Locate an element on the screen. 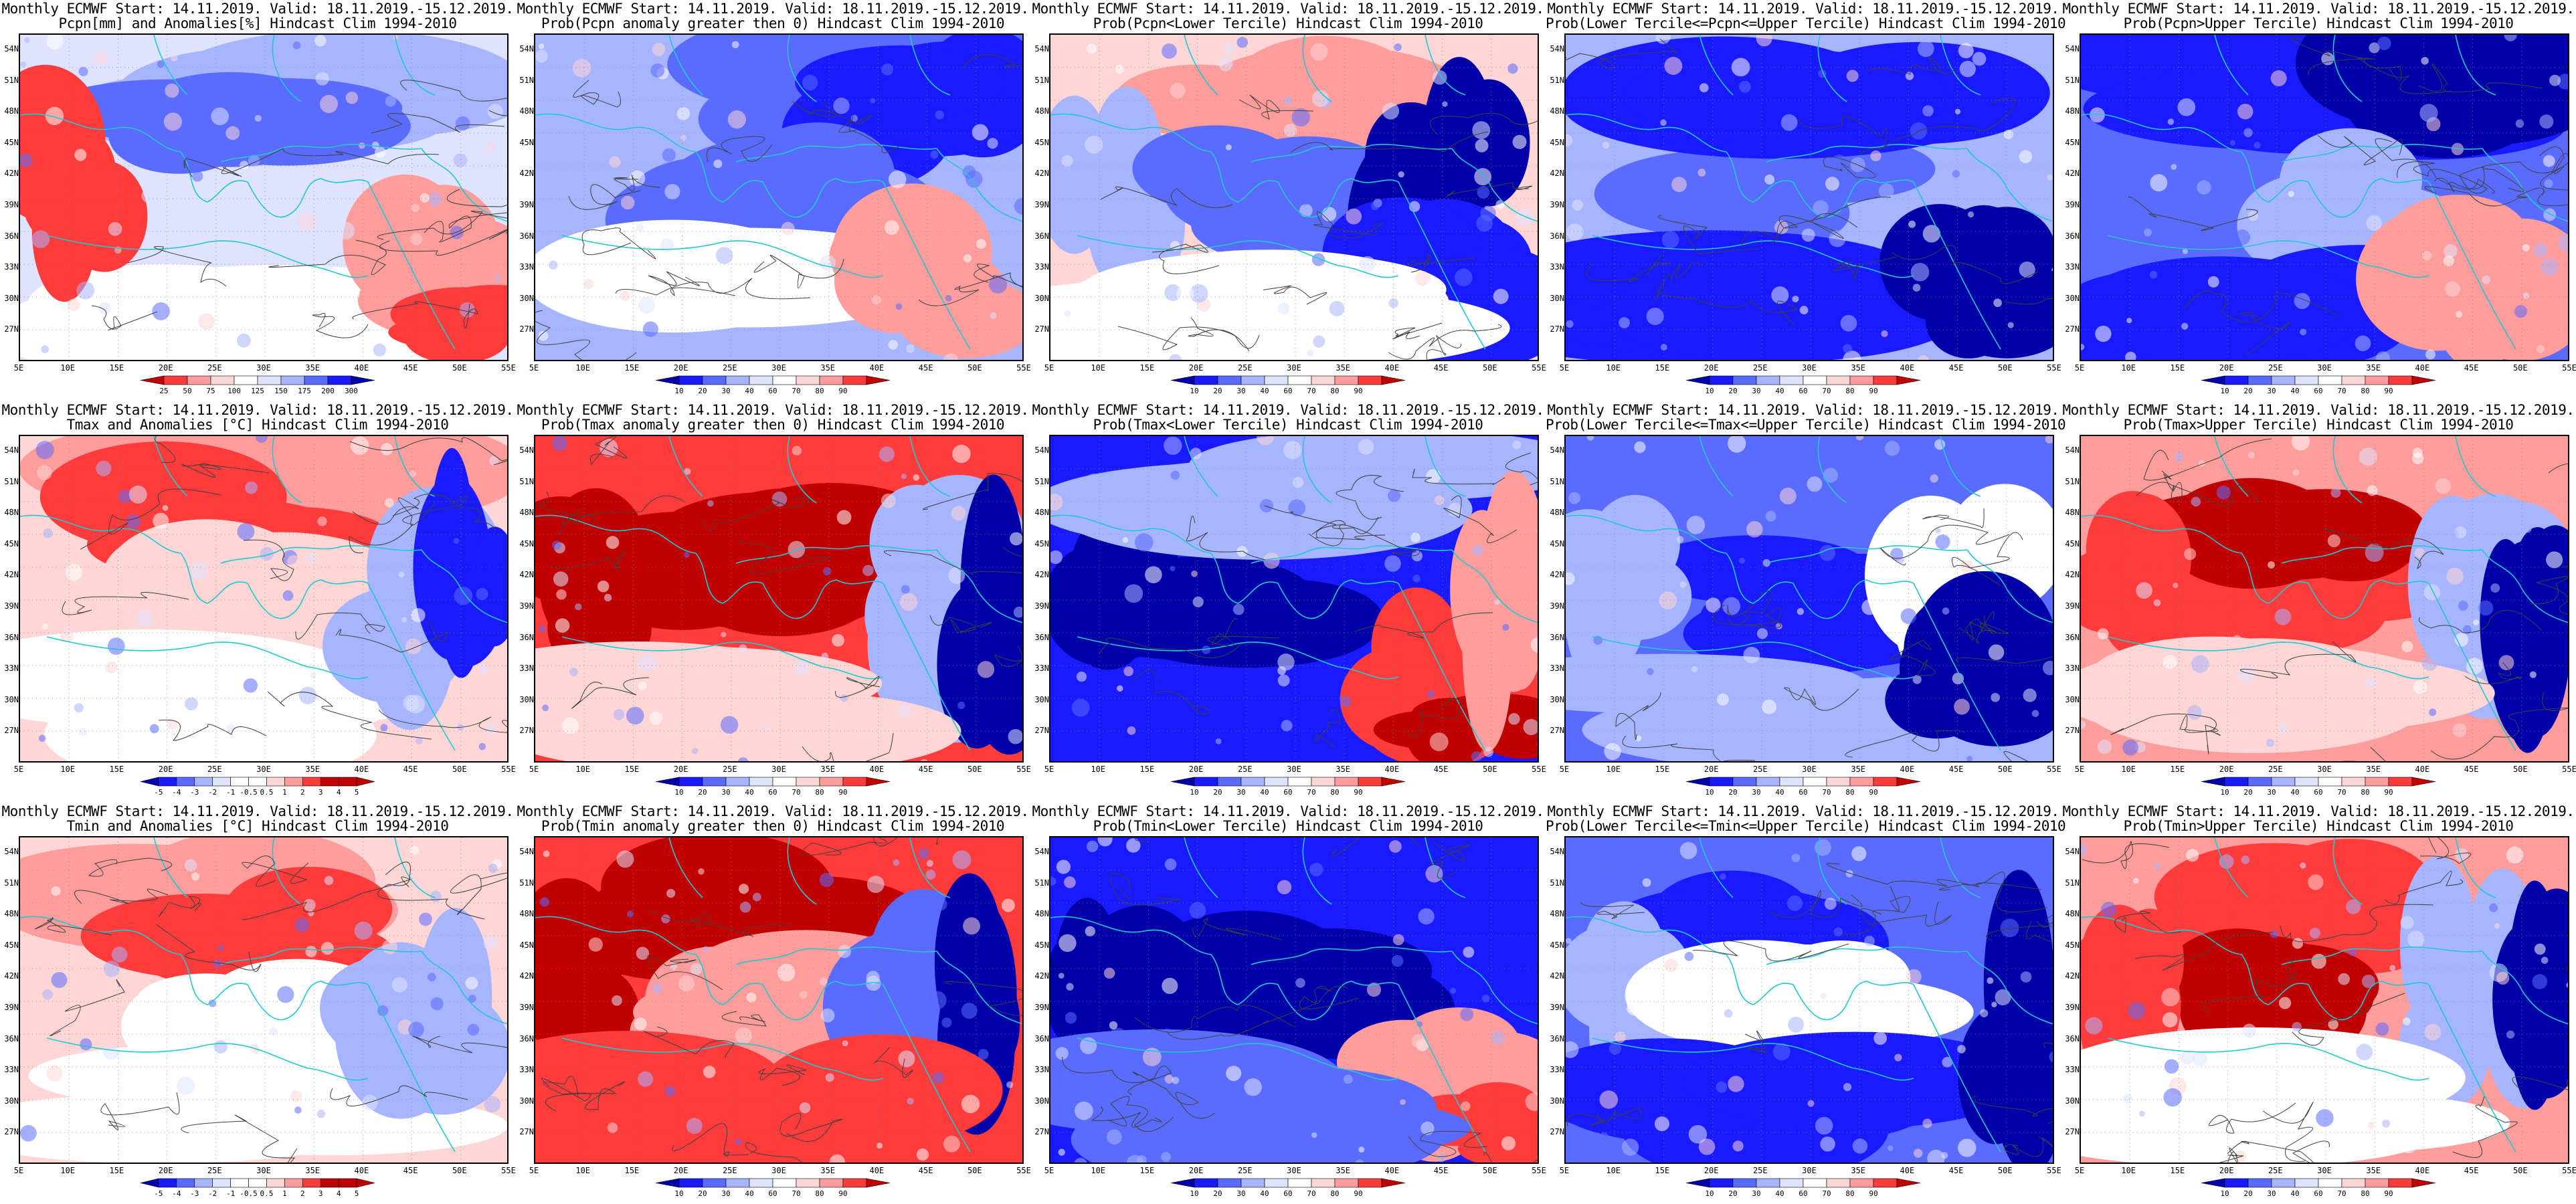 Image resolution: width=2576 pixels, height=1204 pixels. lon-tick-label: 10E is located at coordinates (2128, 368).